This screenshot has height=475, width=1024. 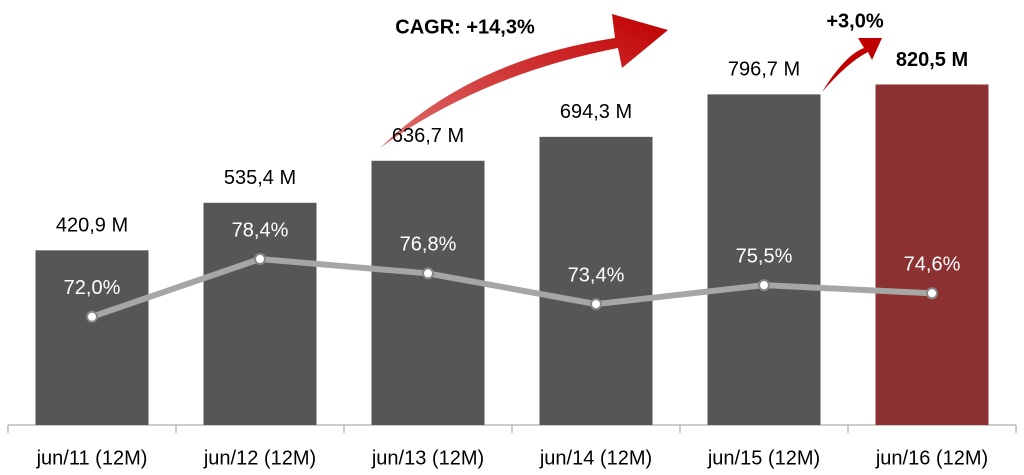 What do you see at coordinates (427, 458) in the screenshot?
I see `x-tick-label: jun/13 (12M)` at bounding box center [427, 458].